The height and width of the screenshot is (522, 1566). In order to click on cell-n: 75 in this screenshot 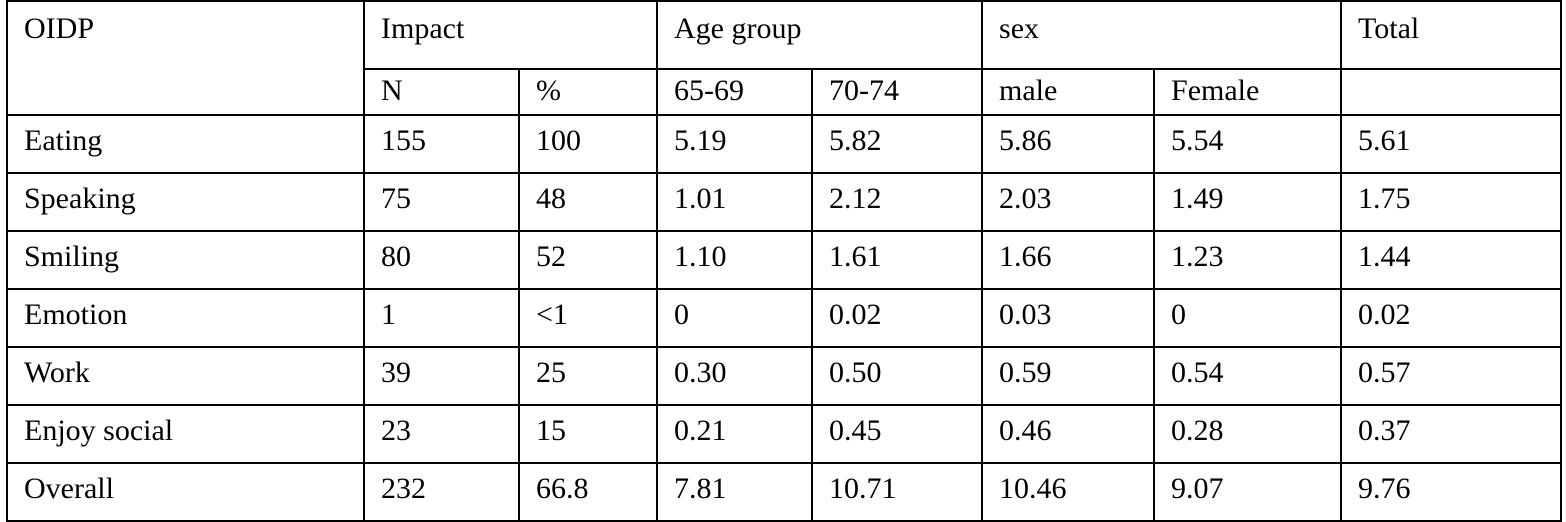, I will do `click(441, 202)`.